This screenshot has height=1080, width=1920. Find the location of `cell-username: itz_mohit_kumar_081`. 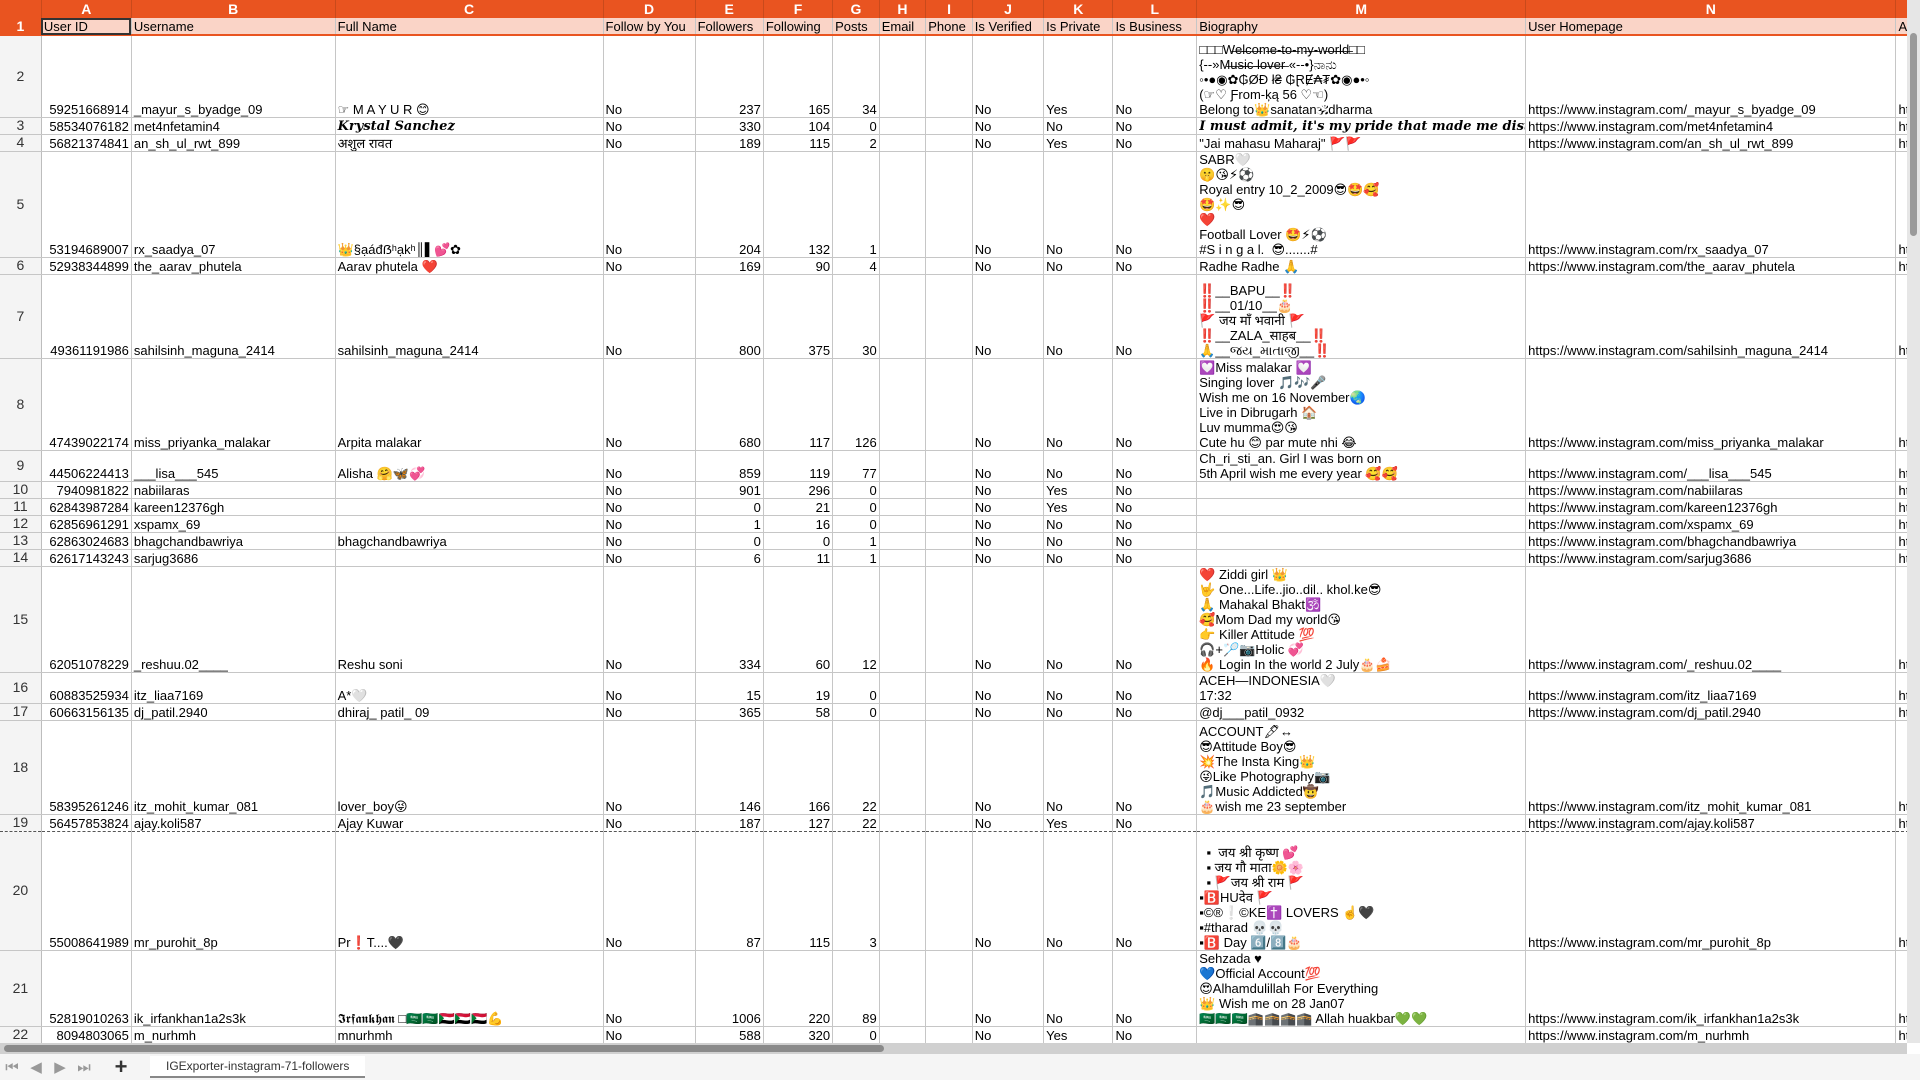

cell-username: itz_mohit_kumar_081 is located at coordinates (233, 767).